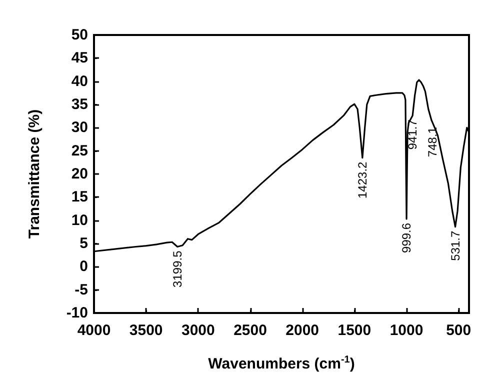  I want to click on y-tick-label: 25, so click(79, 151).